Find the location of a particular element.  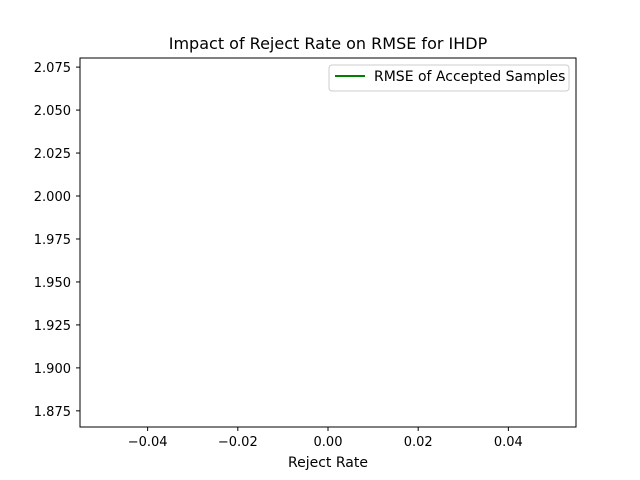

legend: RMSE of Accepted Samples is located at coordinates (449, 78).